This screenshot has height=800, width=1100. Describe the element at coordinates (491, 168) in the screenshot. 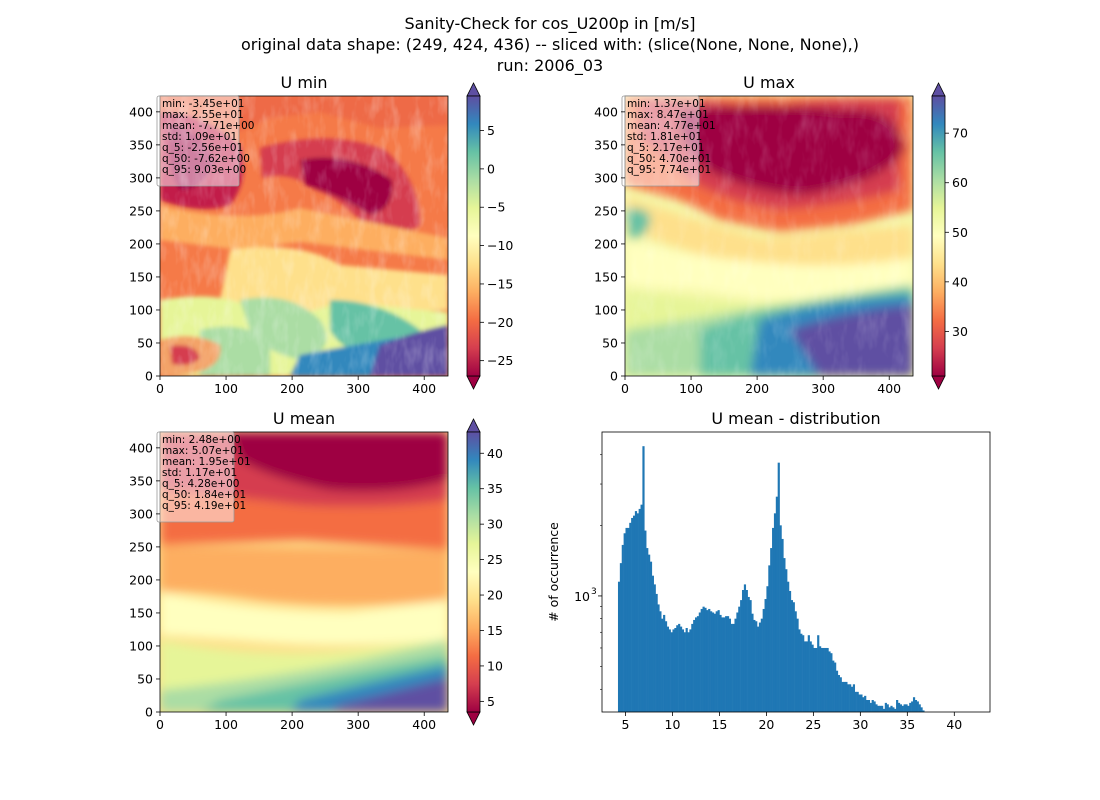

I see `u-min-colorbar-tick-label: 0` at that location.